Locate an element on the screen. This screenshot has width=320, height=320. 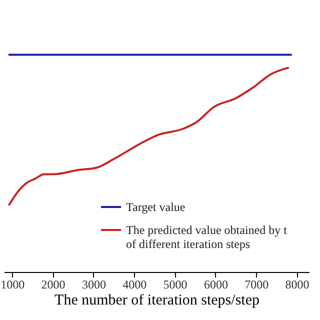
x-tick-label: 5000 is located at coordinates (175, 285).